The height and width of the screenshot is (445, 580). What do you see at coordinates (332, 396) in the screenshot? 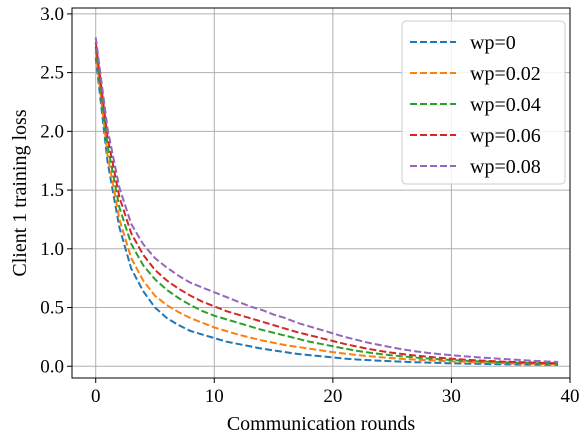
I see `x-tick-label: 20` at bounding box center [332, 396].